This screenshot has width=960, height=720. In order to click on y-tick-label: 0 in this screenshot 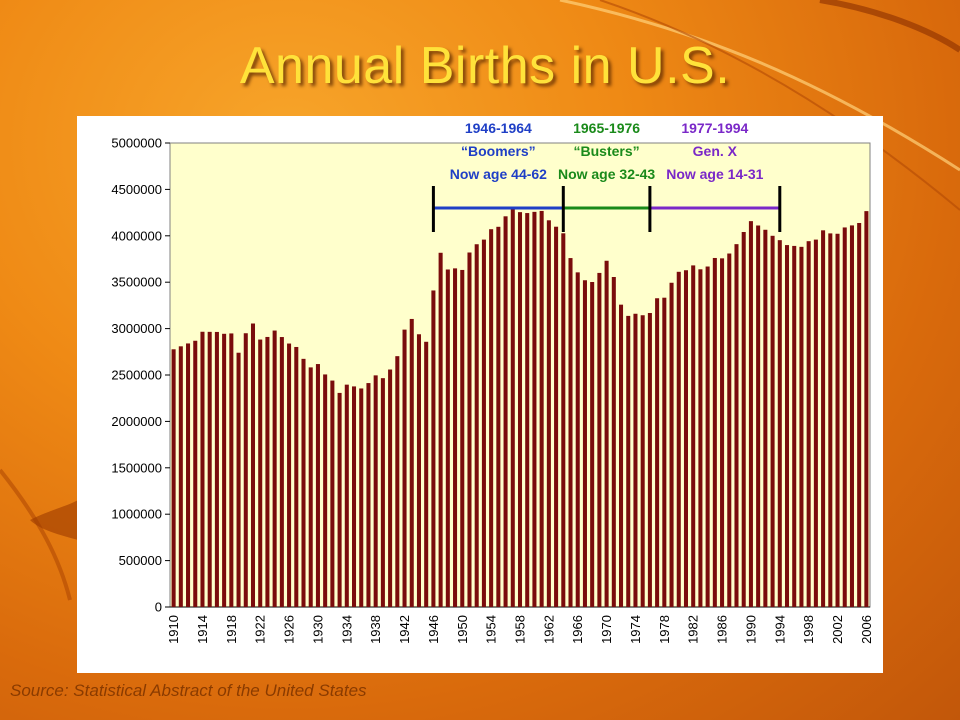, I will do `click(158, 607)`.